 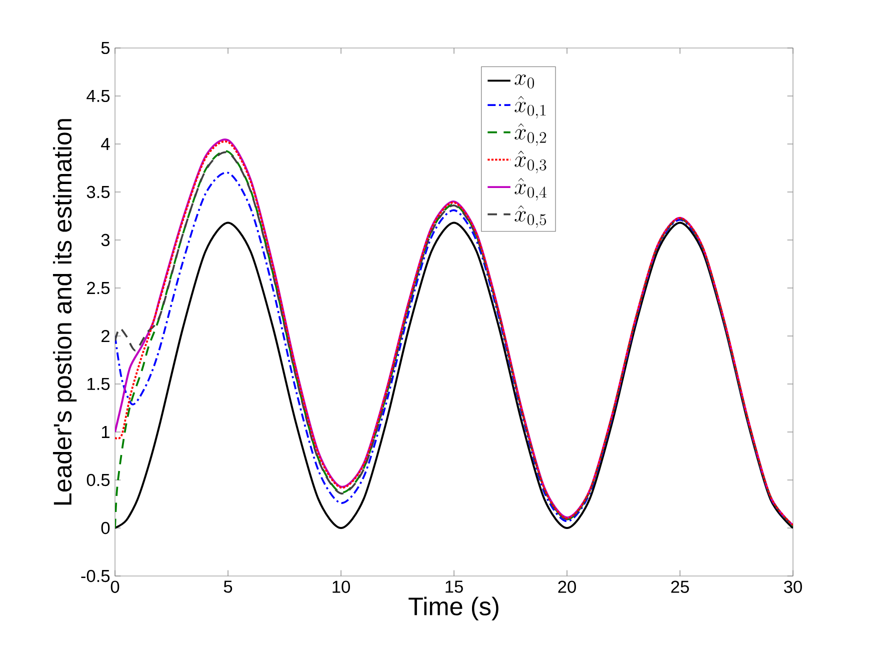 What do you see at coordinates (98, 288) in the screenshot?
I see `y-tick-label: 2.5` at bounding box center [98, 288].